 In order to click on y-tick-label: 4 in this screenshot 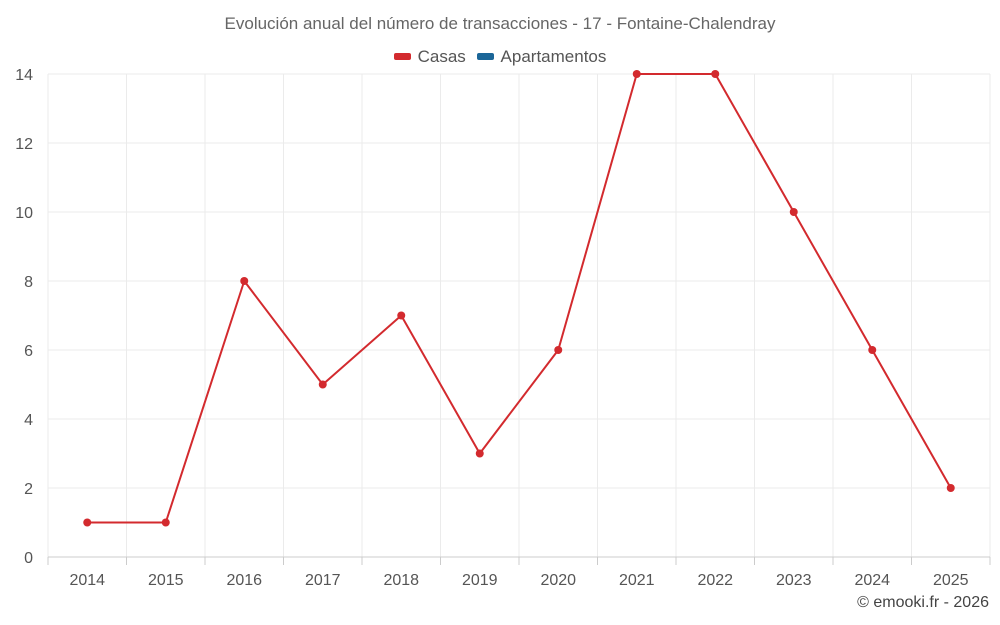, I will do `click(28, 420)`.